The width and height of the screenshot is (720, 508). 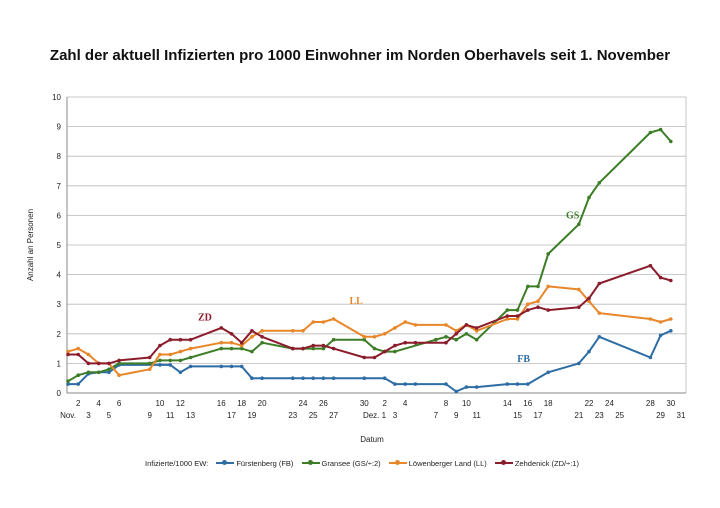 I want to click on x-tick-label-upper: 24, so click(x=303, y=403).